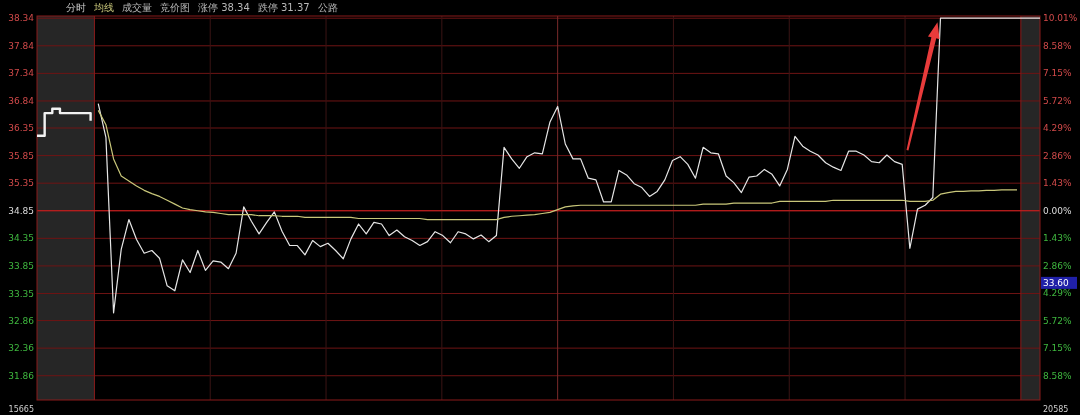  I want to click on text: 33.60, so click(1056, 283).